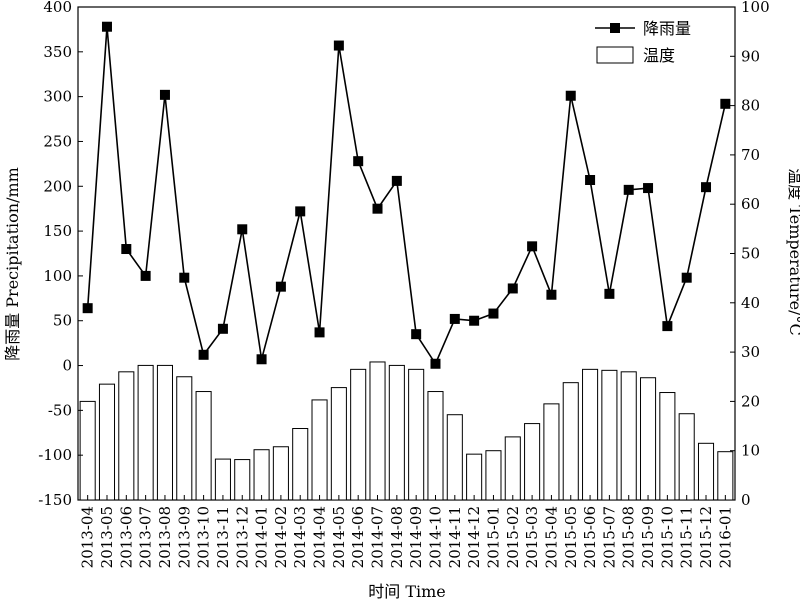 The width and height of the screenshot is (800, 603). What do you see at coordinates (67, 366) in the screenshot?
I see `y-tick-label: 0` at bounding box center [67, 366].